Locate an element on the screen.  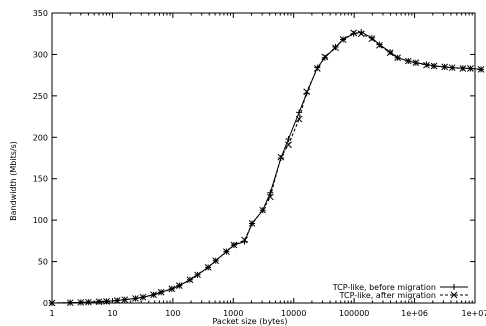
x-tick-label: 1e+06 is located at coordinates (414, 313).